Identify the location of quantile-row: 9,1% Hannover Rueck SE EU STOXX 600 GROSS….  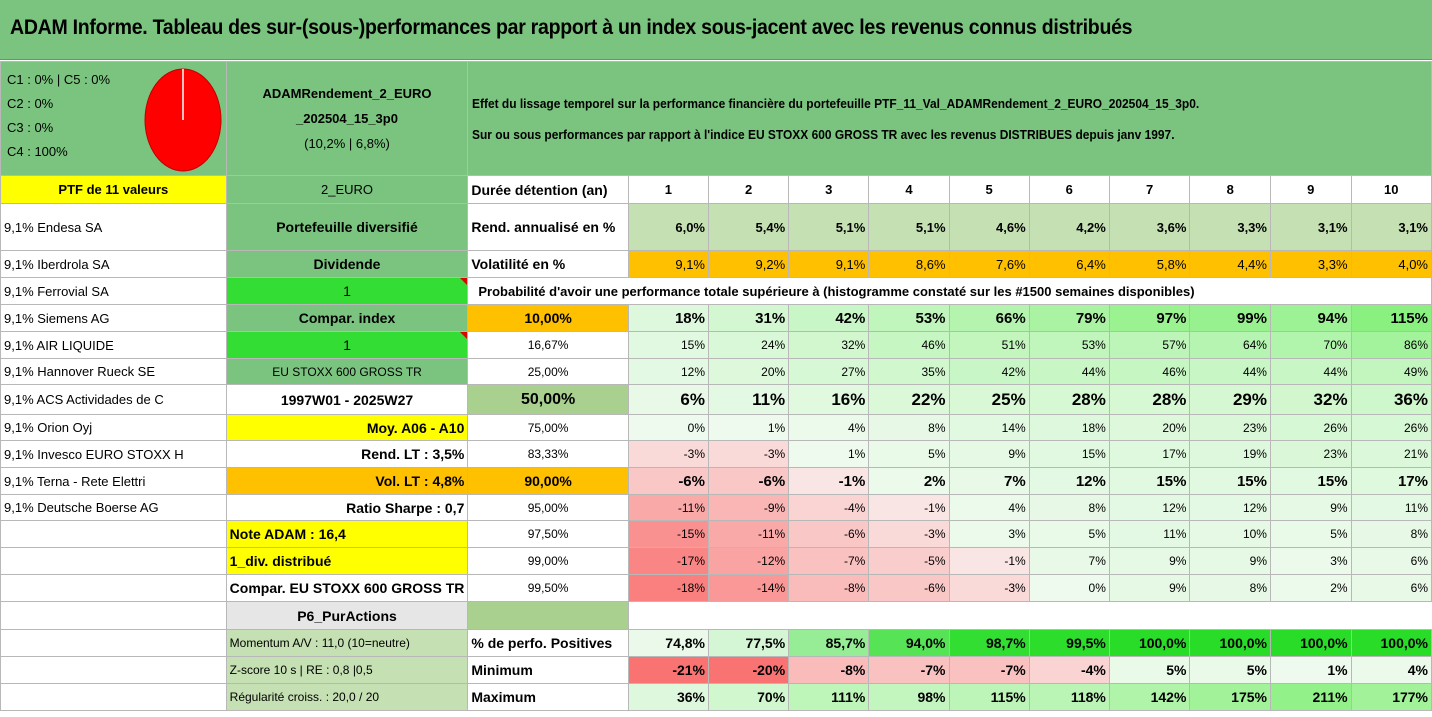
(716, 371).